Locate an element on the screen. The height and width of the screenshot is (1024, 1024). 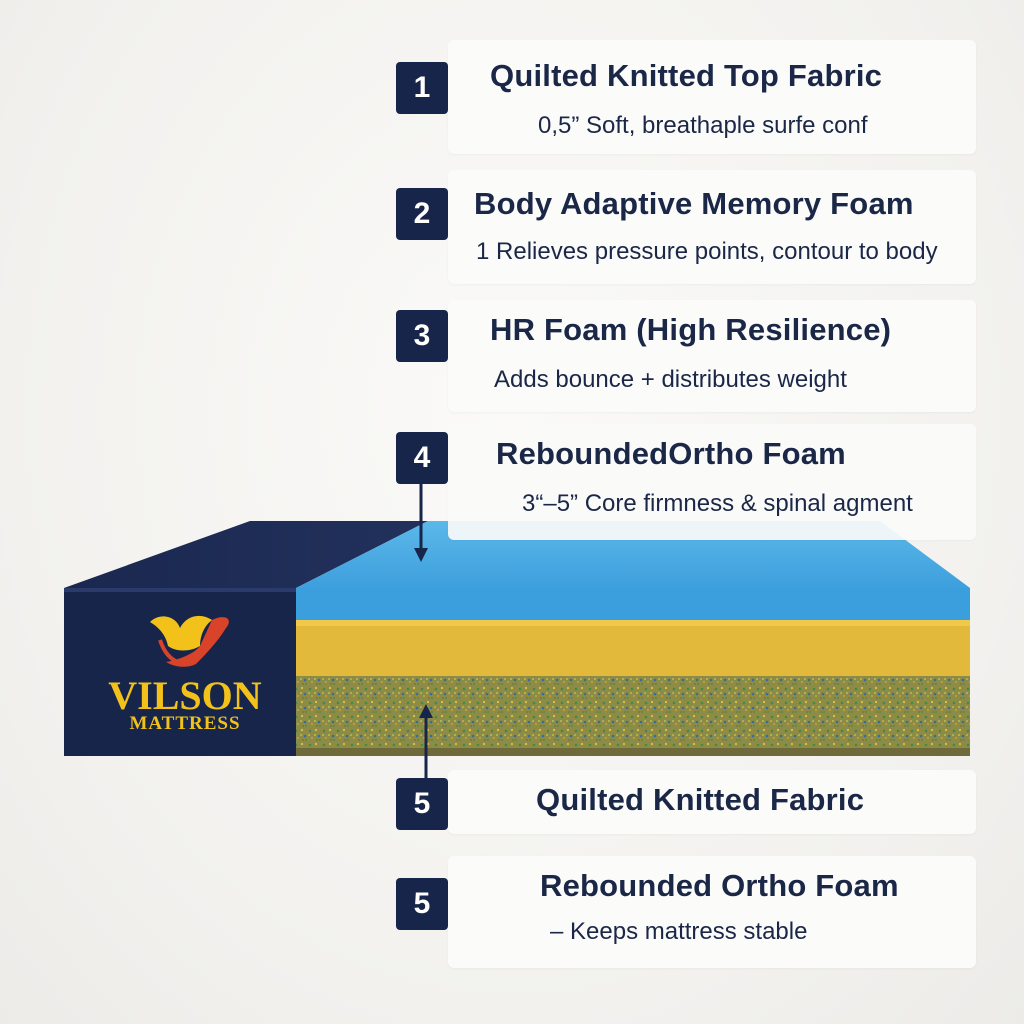
hr-foam-layer is located at coordinates (633, 648).